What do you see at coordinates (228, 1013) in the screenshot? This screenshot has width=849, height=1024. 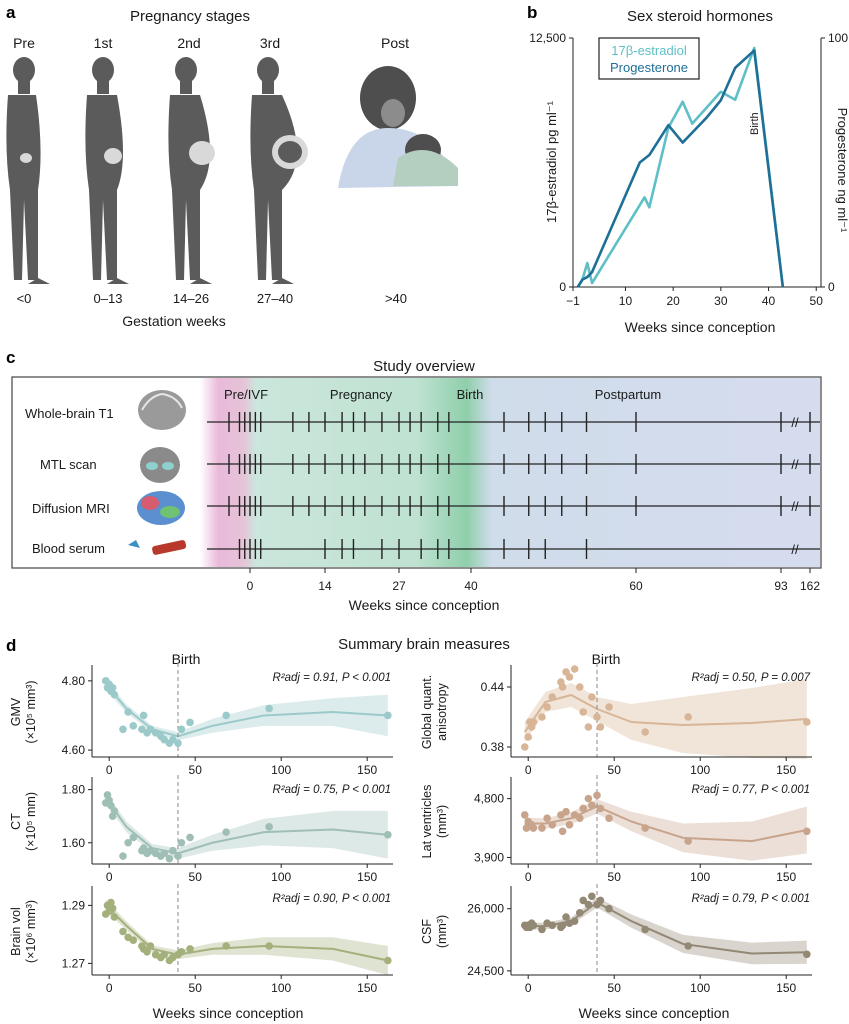 I see `panel-d-xlabel-left: Weeks since conception` at bounding box center [228, 1013].